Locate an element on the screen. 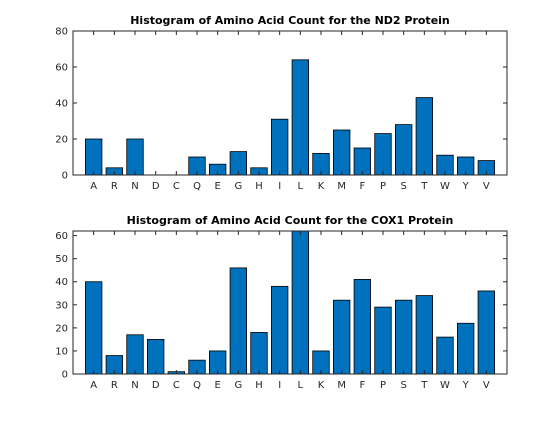  bar-D is located at coordinates (155, 356).